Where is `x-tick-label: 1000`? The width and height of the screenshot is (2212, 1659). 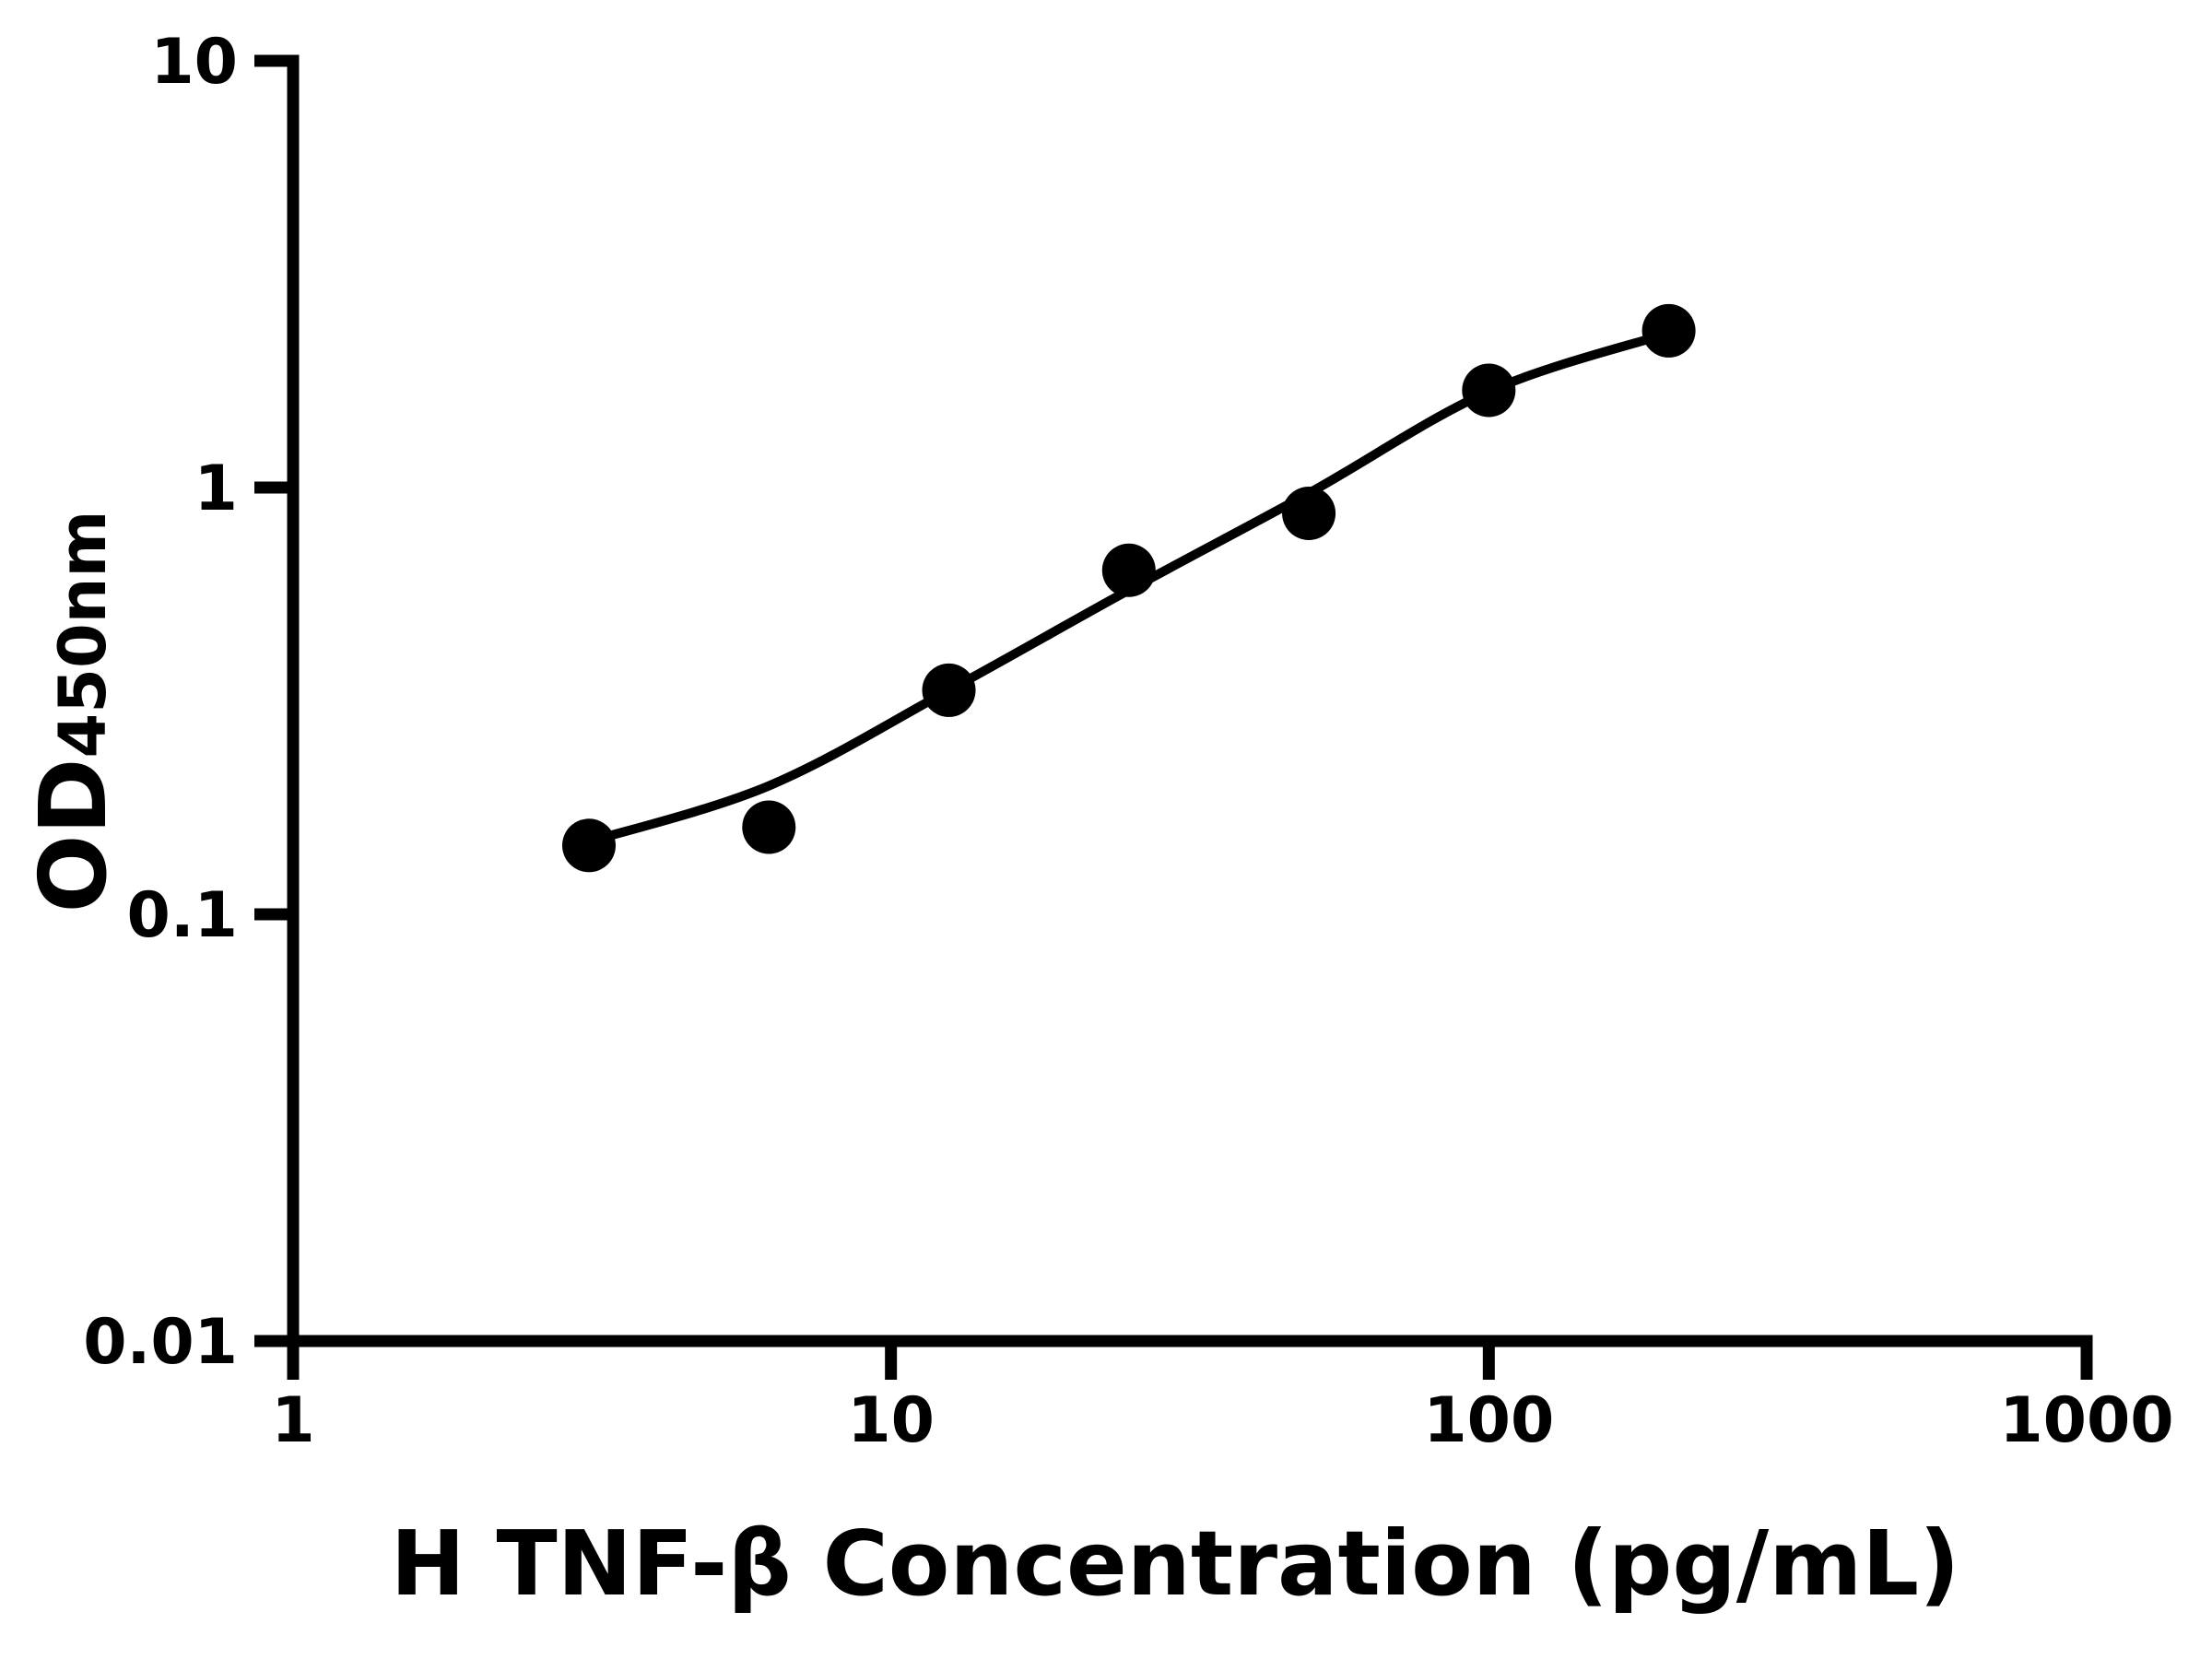 x-tick-label: 1000 is located at coordinates (2086, 1420).